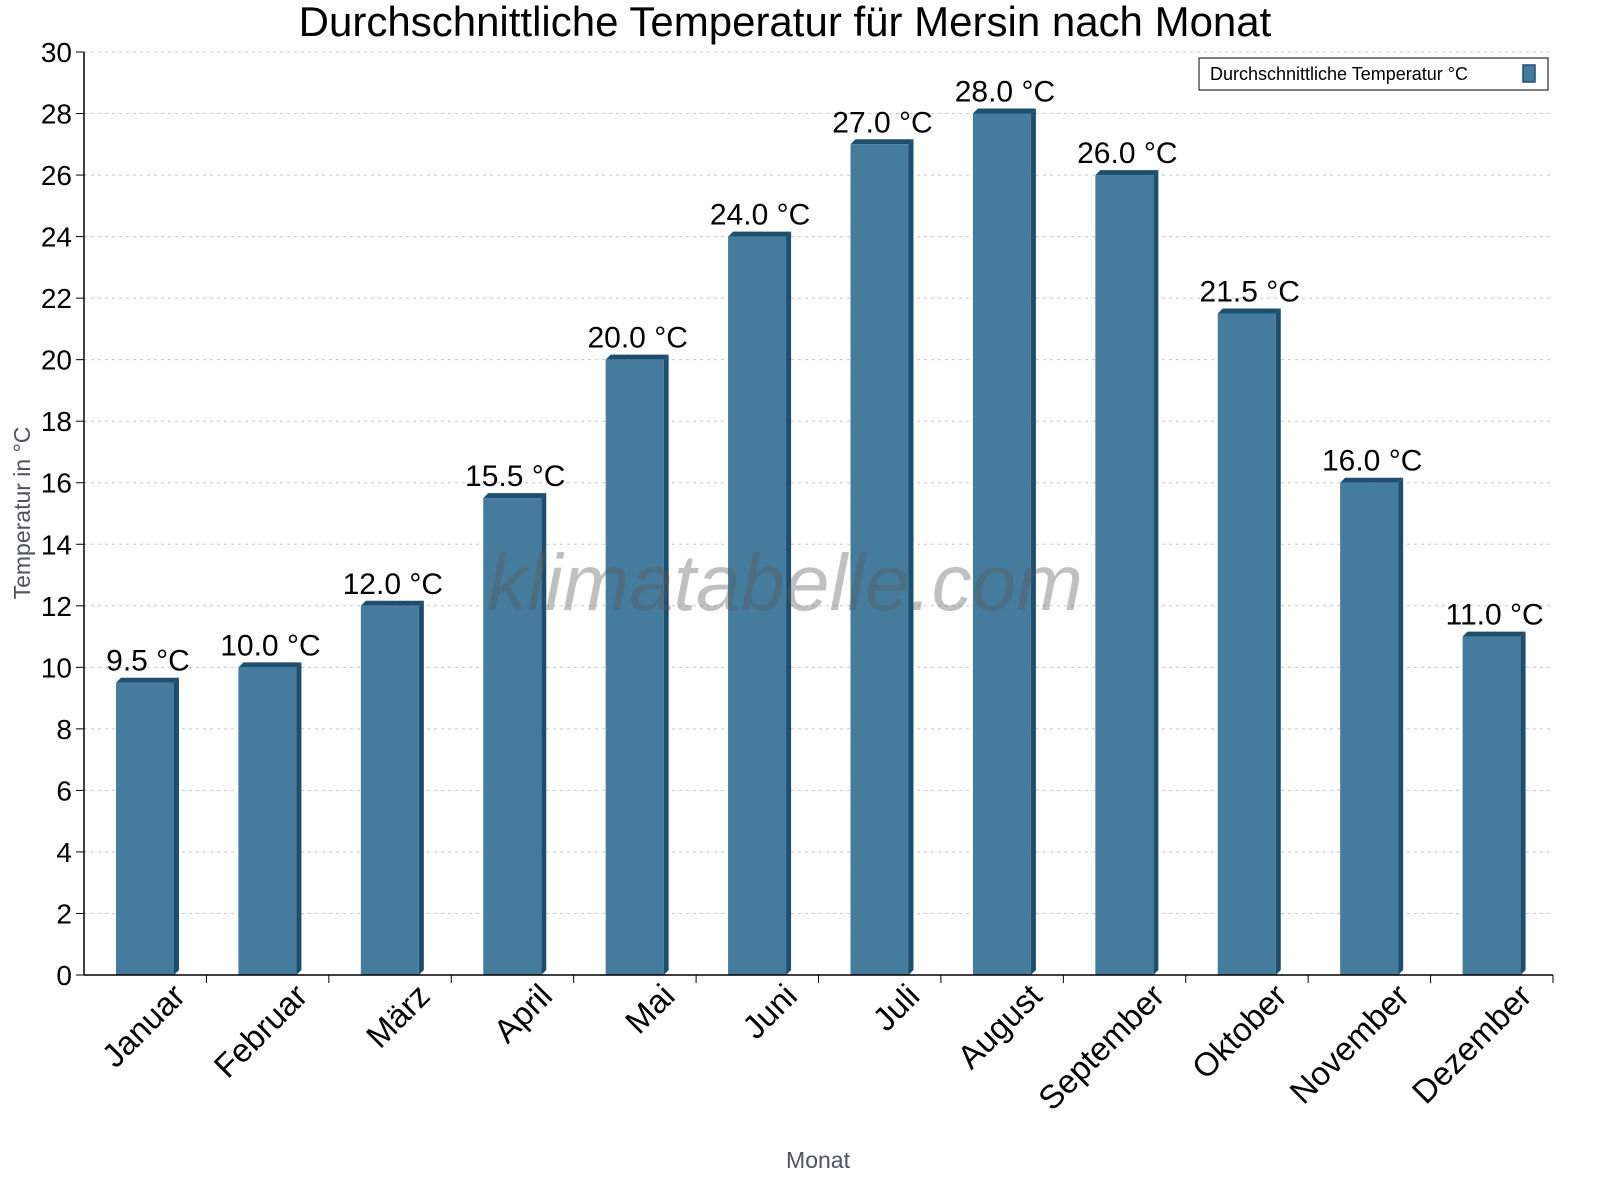 The width and height of the screenshot is (1600, 1200). I want to click on y-tick-label: 10, so click(56, 667).